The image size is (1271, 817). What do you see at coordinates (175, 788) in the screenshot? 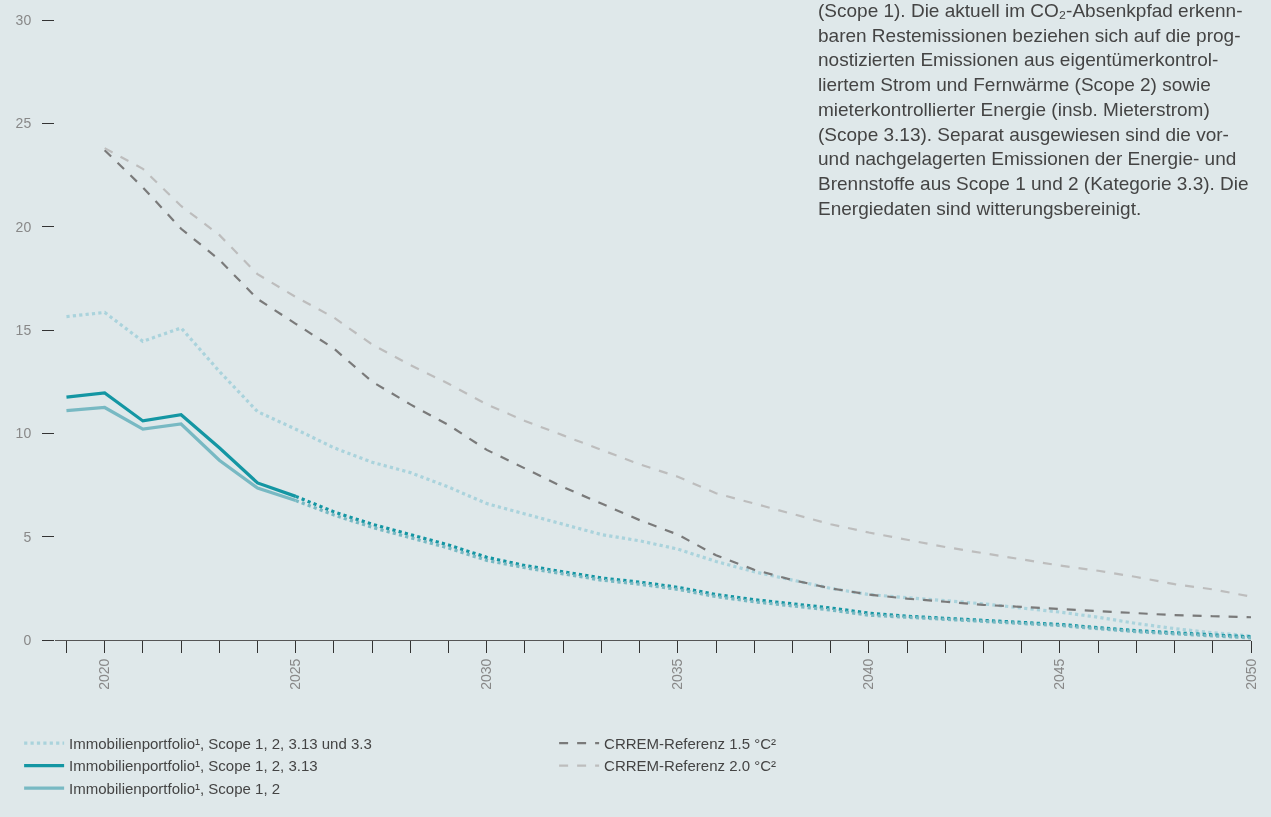
I see `legend-label: Immobilienportfolio¹, Scope 1, 2` at bounding box center [175, 788].